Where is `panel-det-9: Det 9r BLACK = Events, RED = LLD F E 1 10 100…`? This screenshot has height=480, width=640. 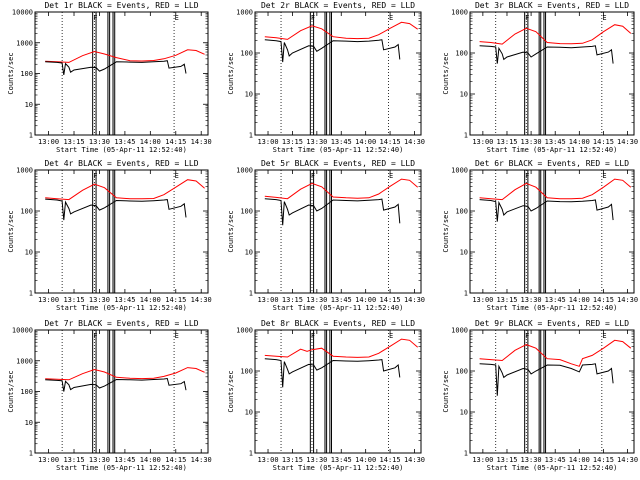 panel-det-9: Det 9r BLACK = Events, RED = LLD F E 1 10 100… is located at coordinates (540, 395).